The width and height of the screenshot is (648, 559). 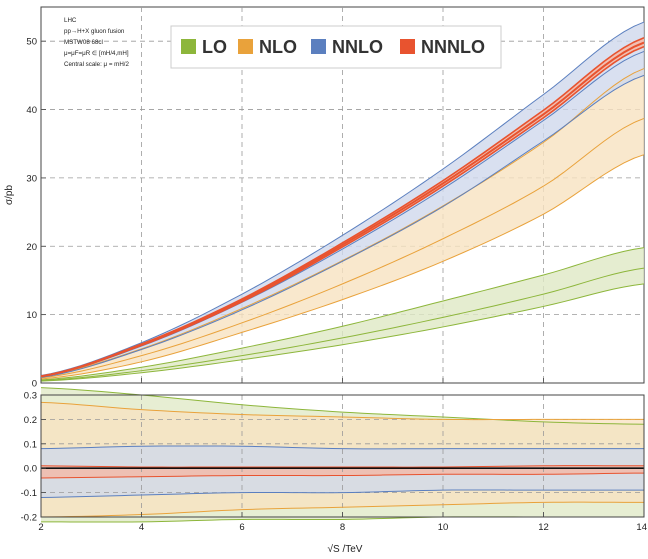 What do you see at coordinates (342, 466) in the screenshot?
I see `ratio-line-nnnlo-upper` at bounding box center [342, 466].